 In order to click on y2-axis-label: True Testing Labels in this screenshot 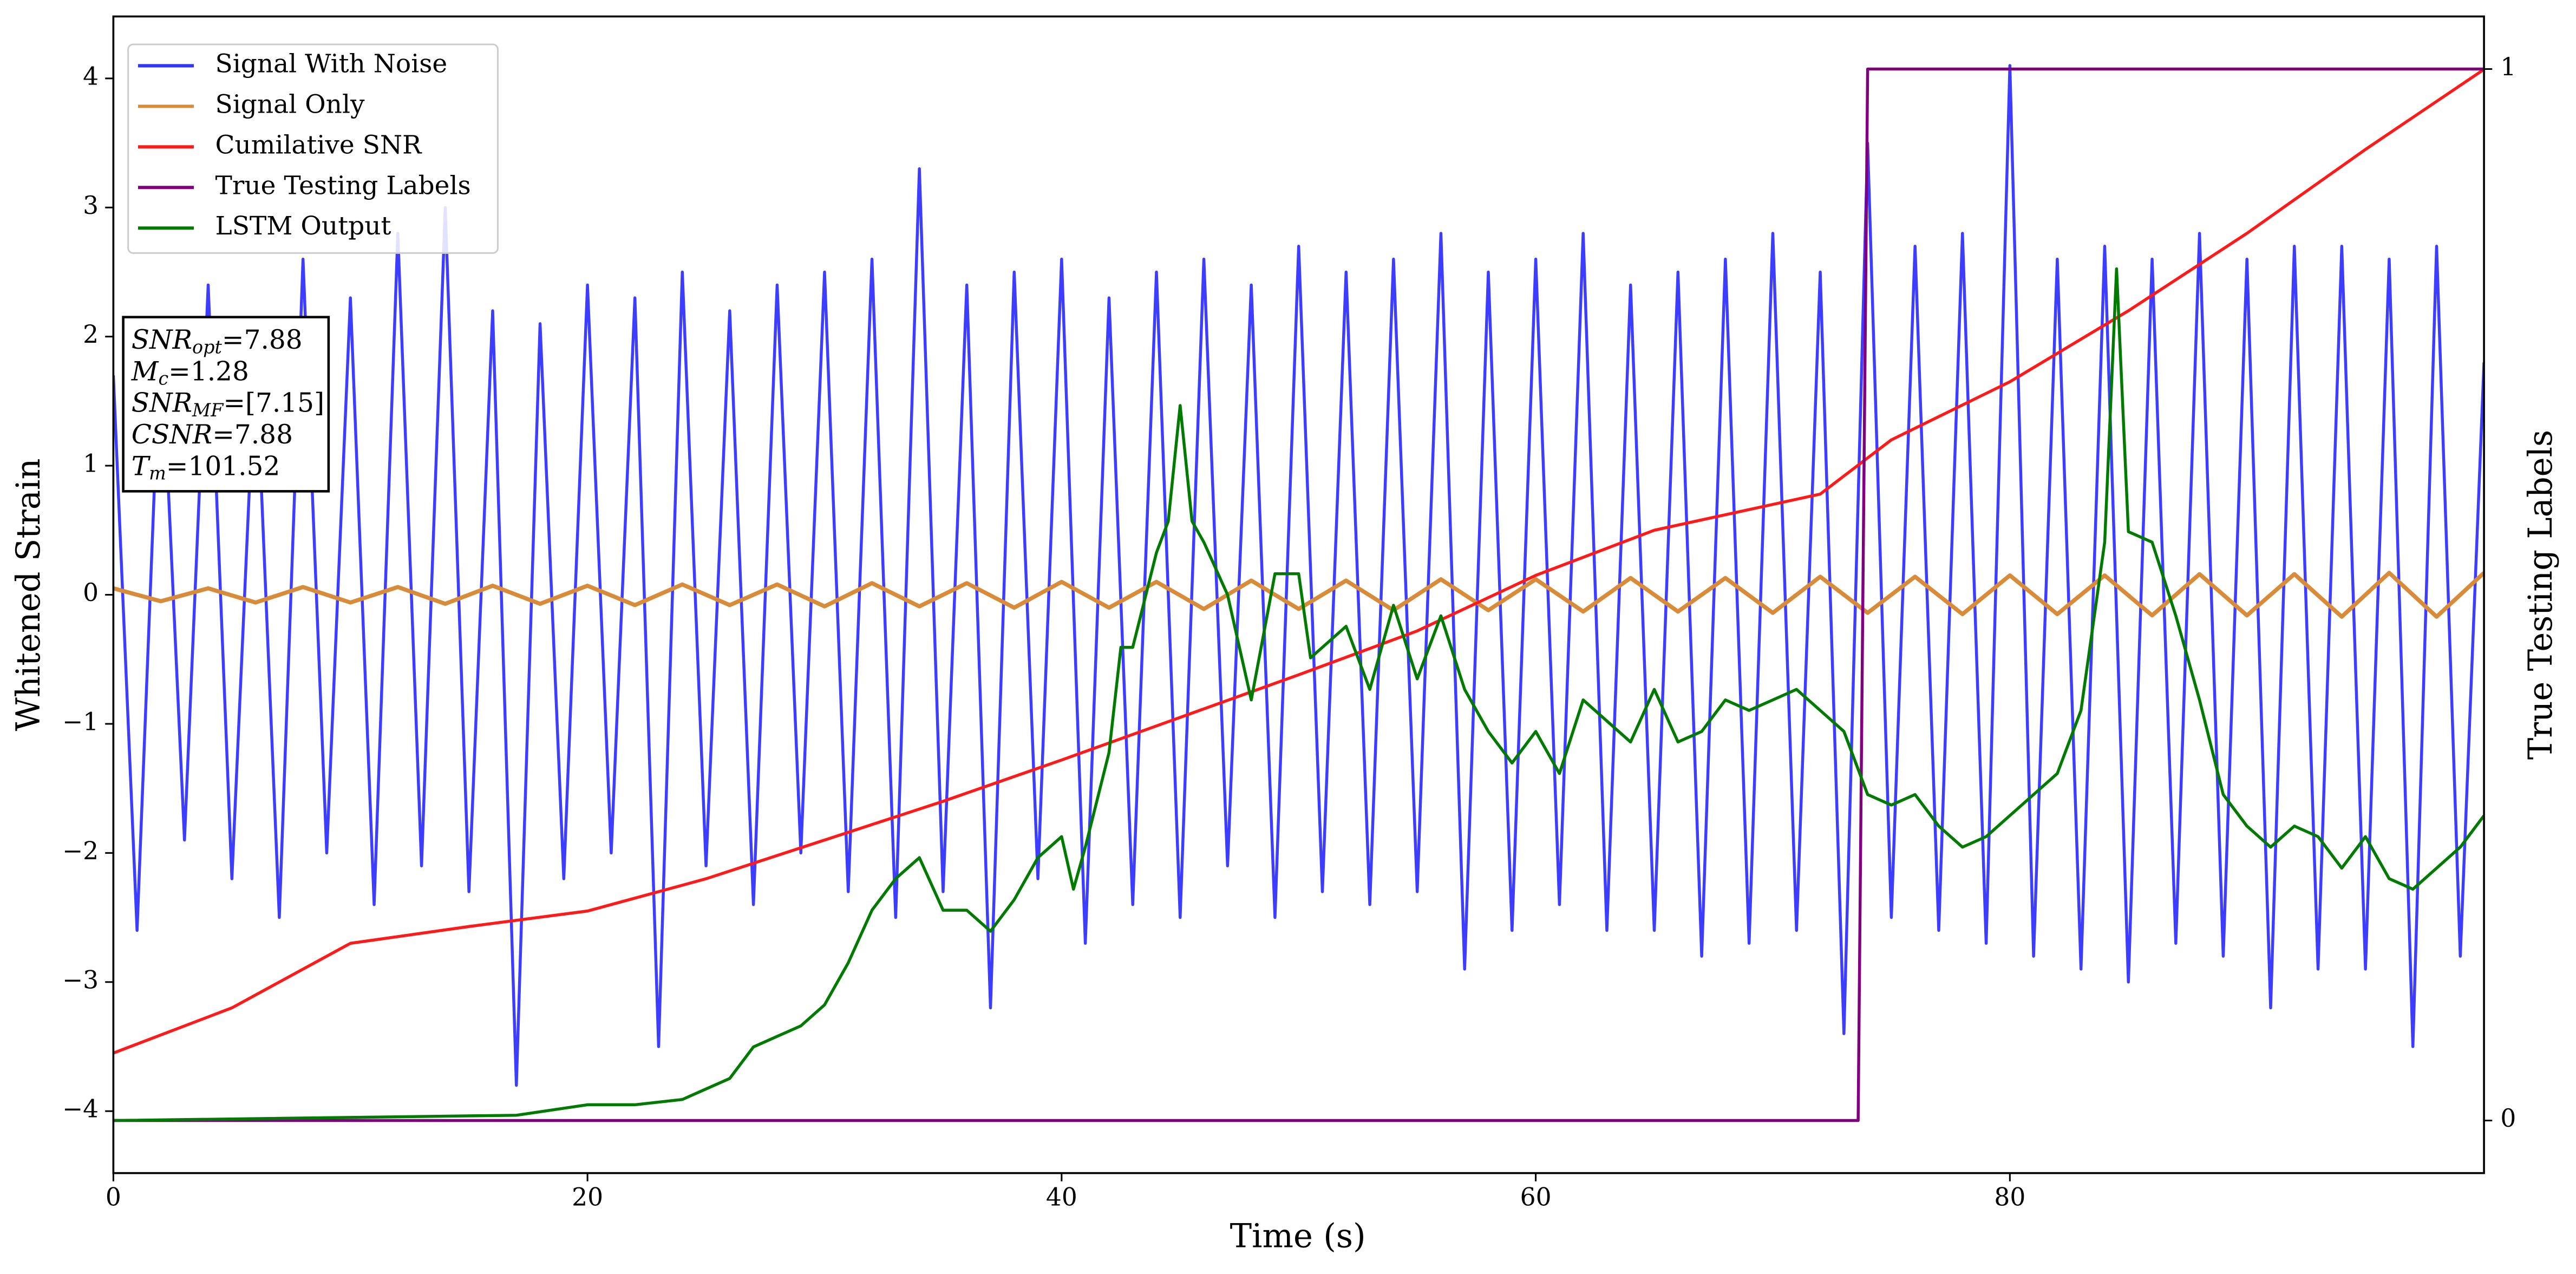, I will do `click(2541, 595)`.